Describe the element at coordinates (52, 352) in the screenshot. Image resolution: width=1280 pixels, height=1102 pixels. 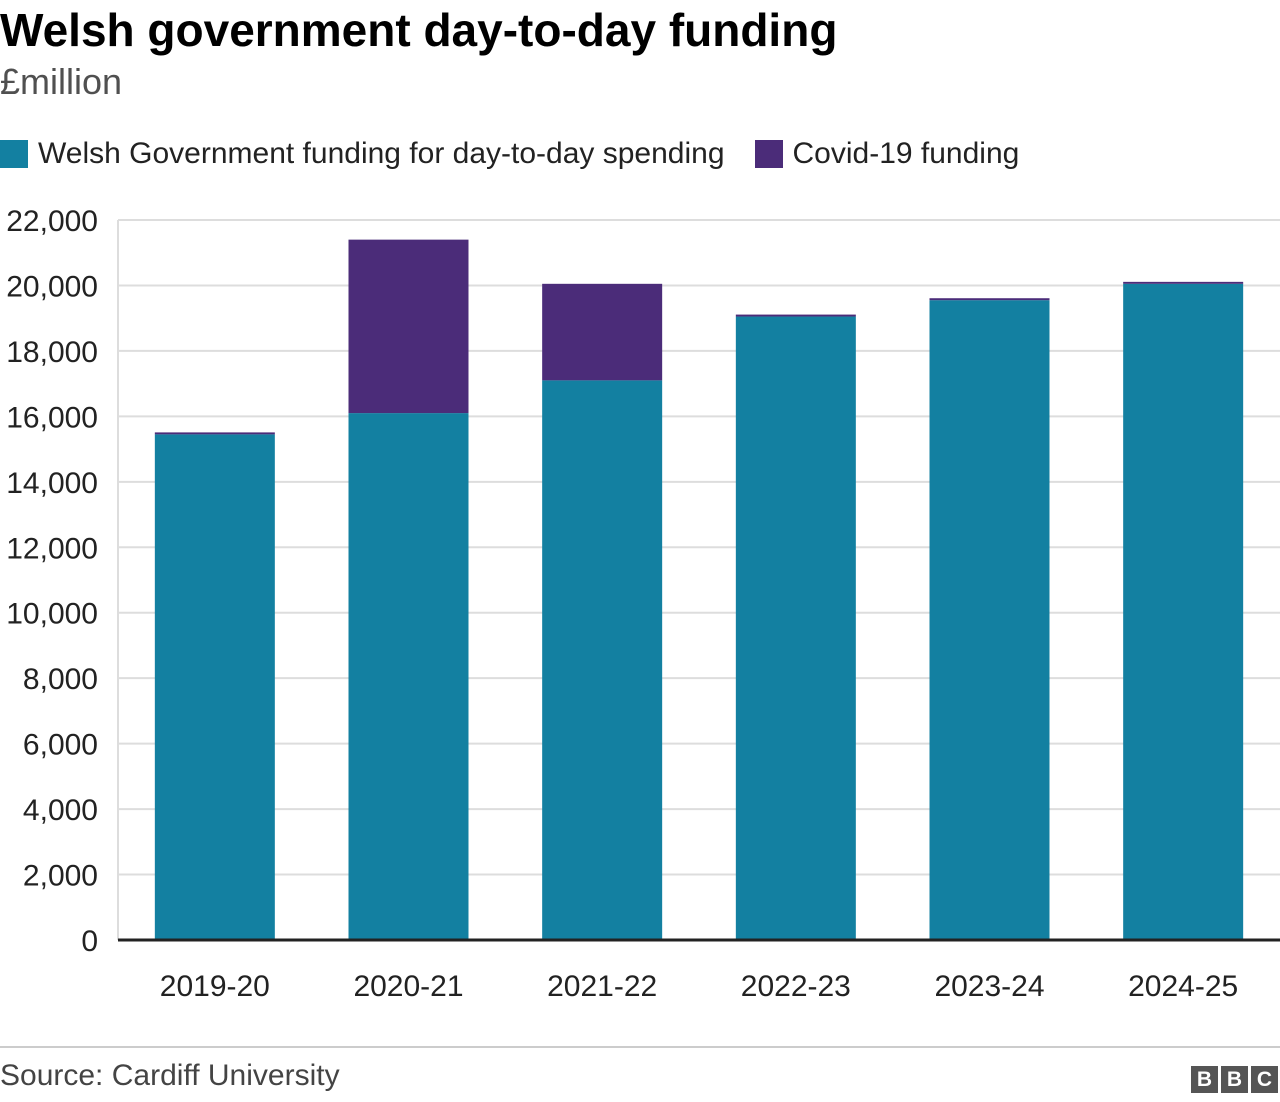
I see `y-tick-label-18000: 18,000` at that location.